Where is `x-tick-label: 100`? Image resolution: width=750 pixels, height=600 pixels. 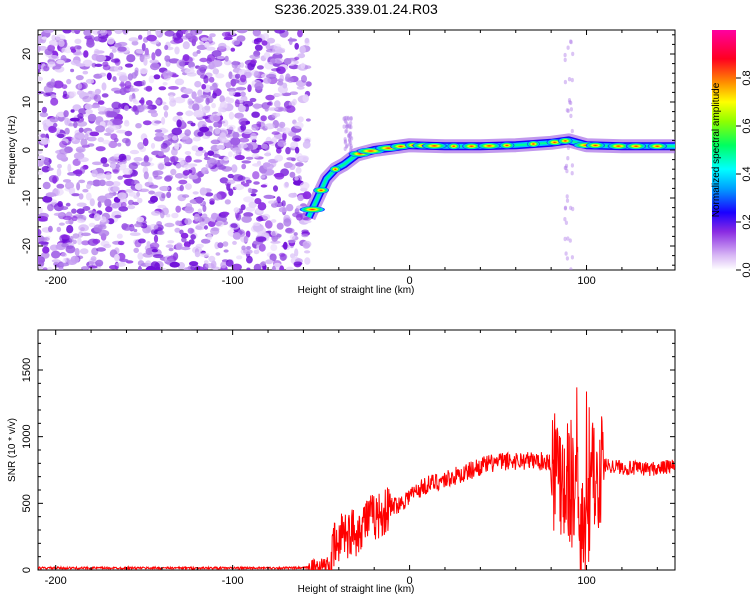 x-tick-label: 100 is located at coordinates (586, 281).